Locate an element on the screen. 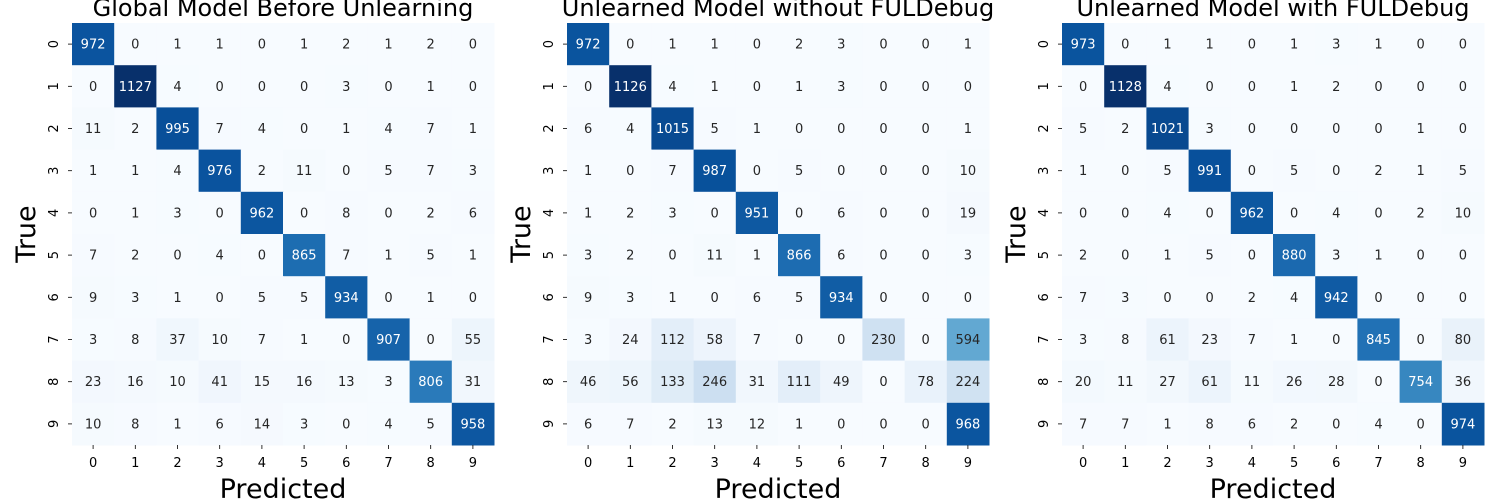 This screenshot has width=1500, height=500. heatmap-cell-r6-c1 is located at coordinates (630, 297).